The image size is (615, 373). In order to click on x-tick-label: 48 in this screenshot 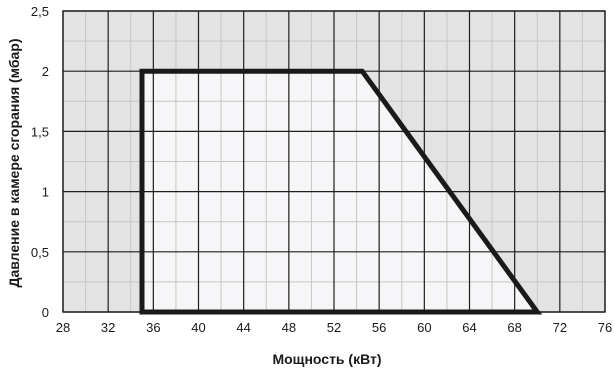, I will do `click(289, 327)`.